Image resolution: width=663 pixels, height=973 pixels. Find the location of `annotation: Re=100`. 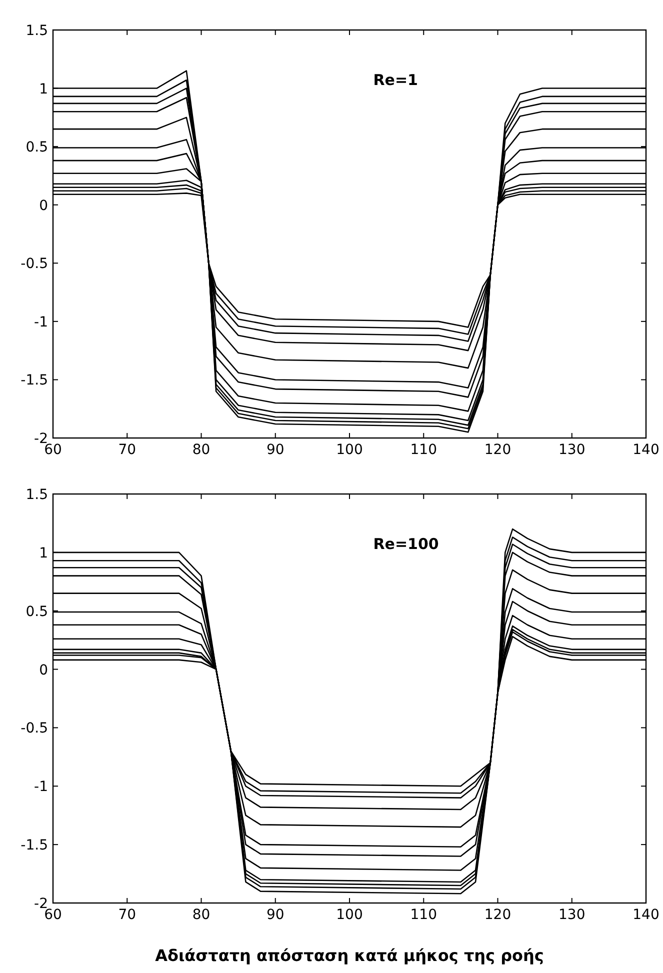

annotation: Re=100 is located at coordinates (406, 544).